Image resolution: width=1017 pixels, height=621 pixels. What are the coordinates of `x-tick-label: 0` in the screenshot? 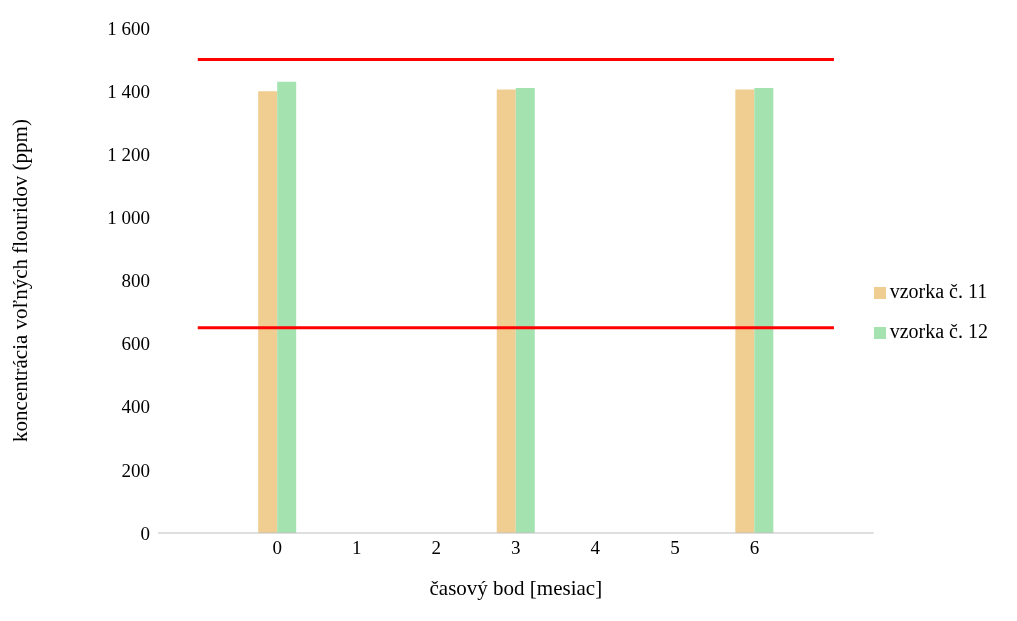 It's located at (277, 548).